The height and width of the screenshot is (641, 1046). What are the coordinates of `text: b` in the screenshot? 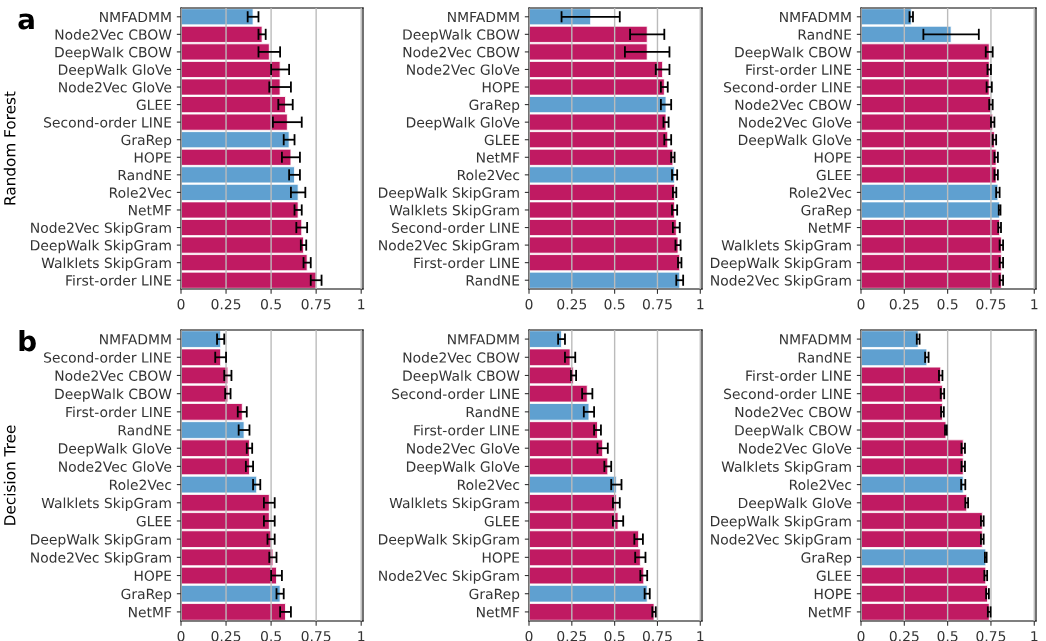 It's located at (27, 341).